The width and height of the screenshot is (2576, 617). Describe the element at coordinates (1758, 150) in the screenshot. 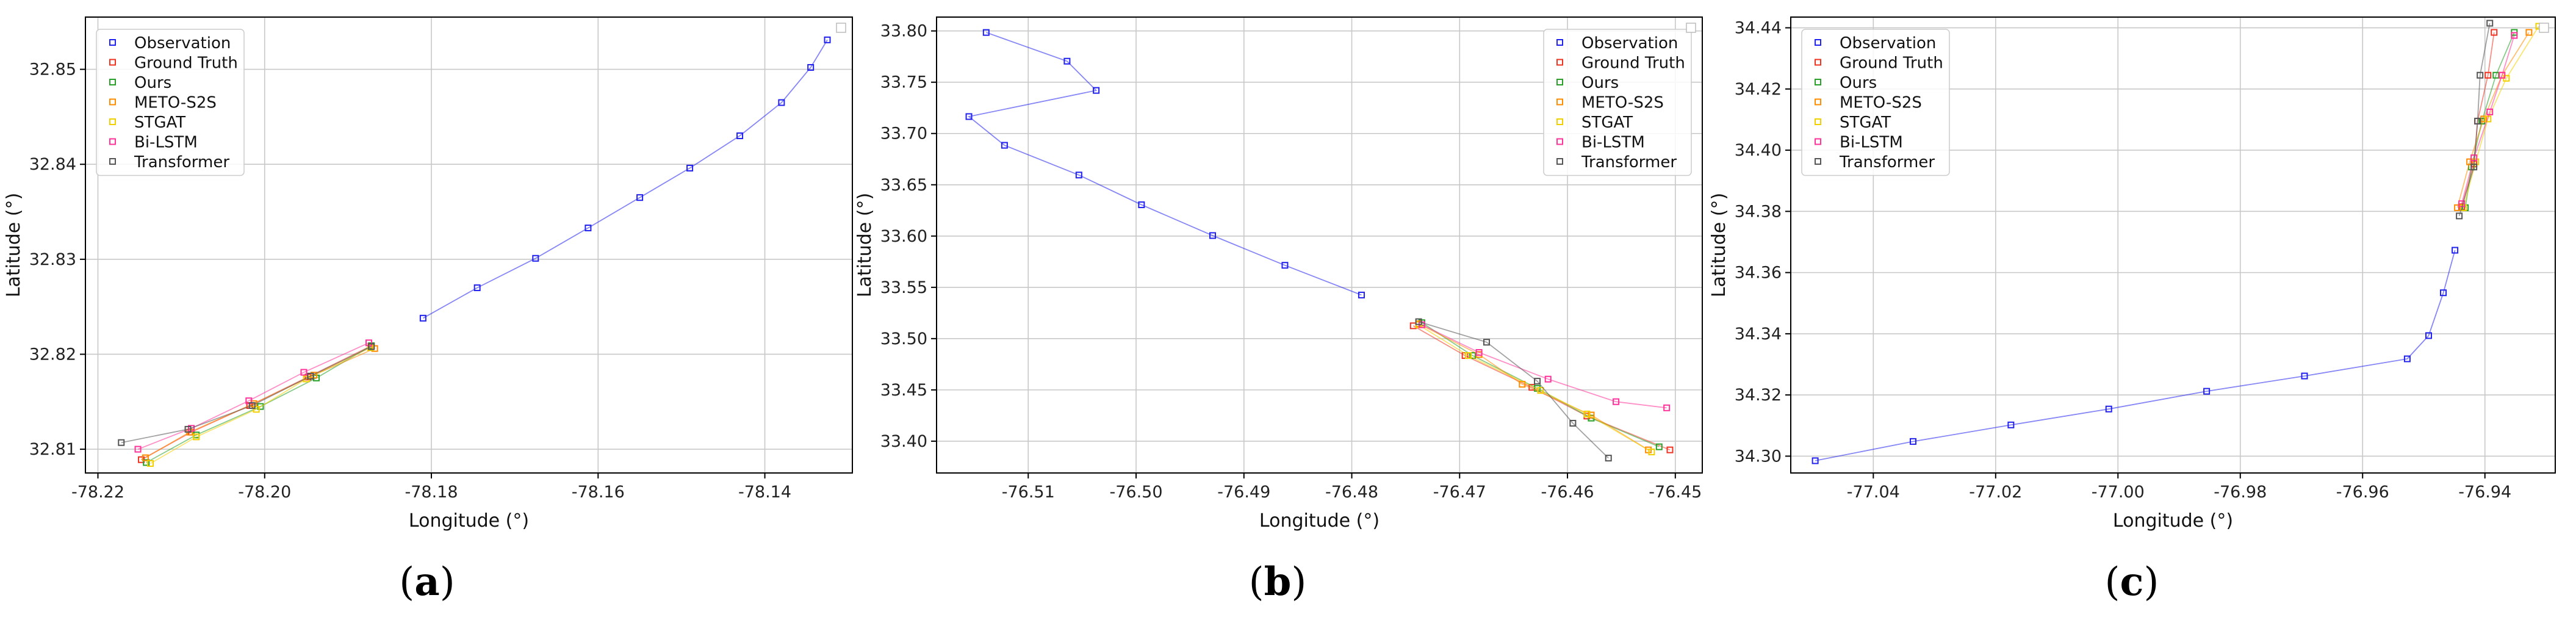

I see `y-tick-label: 34.40` at that location.